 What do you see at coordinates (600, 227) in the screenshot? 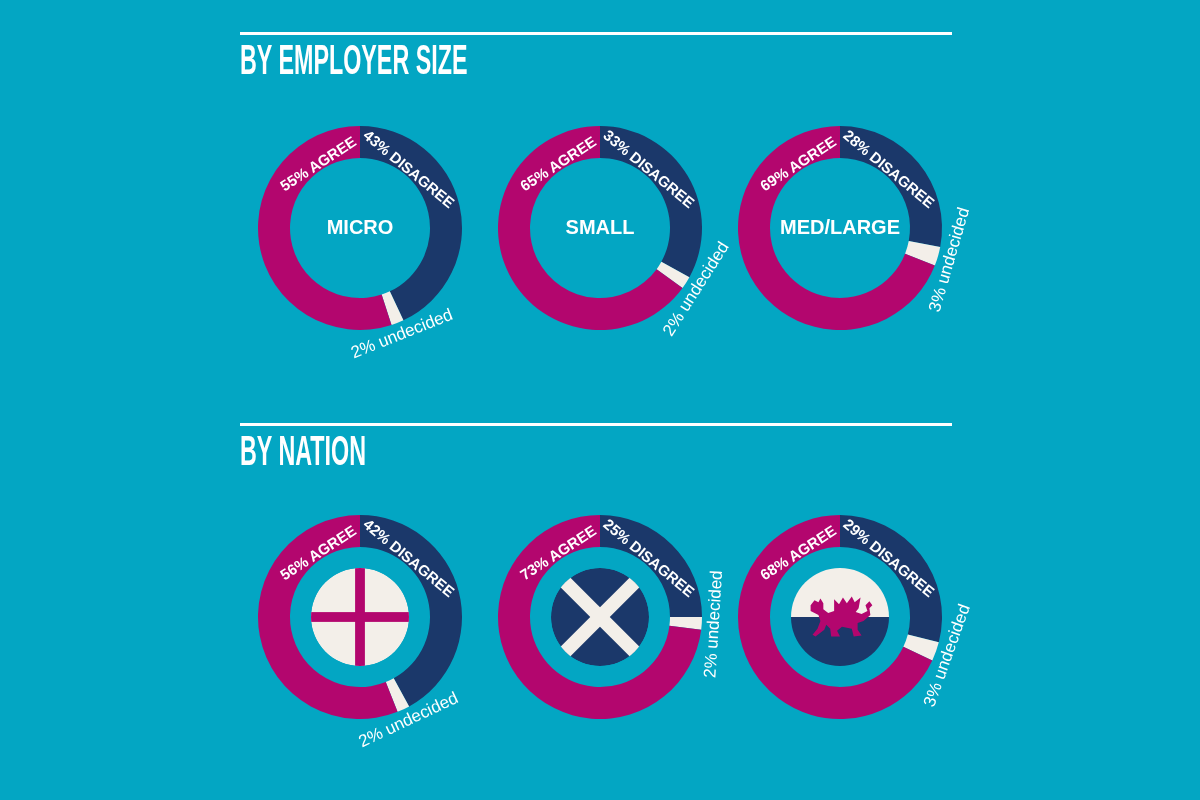
I see `text: SMALL` at bounding box center [600, 227].